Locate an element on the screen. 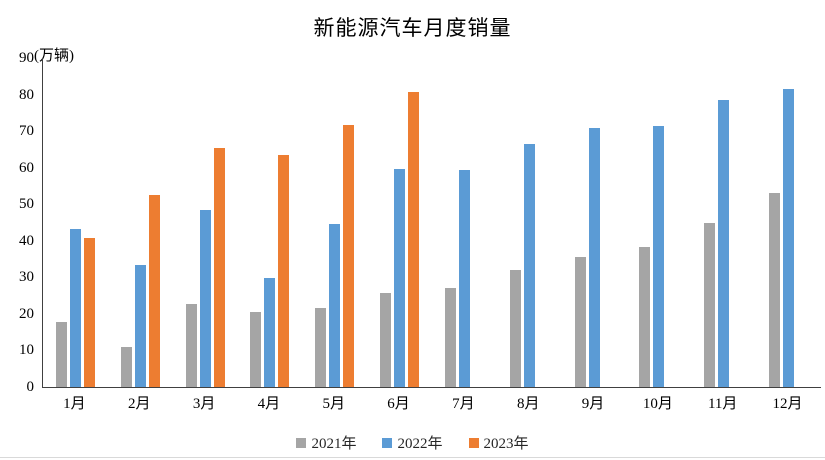 Image resolution: width=825 pixels, height=460 pixels. legend-label-2023年: 2023年 is located at coordinates (506, 444).